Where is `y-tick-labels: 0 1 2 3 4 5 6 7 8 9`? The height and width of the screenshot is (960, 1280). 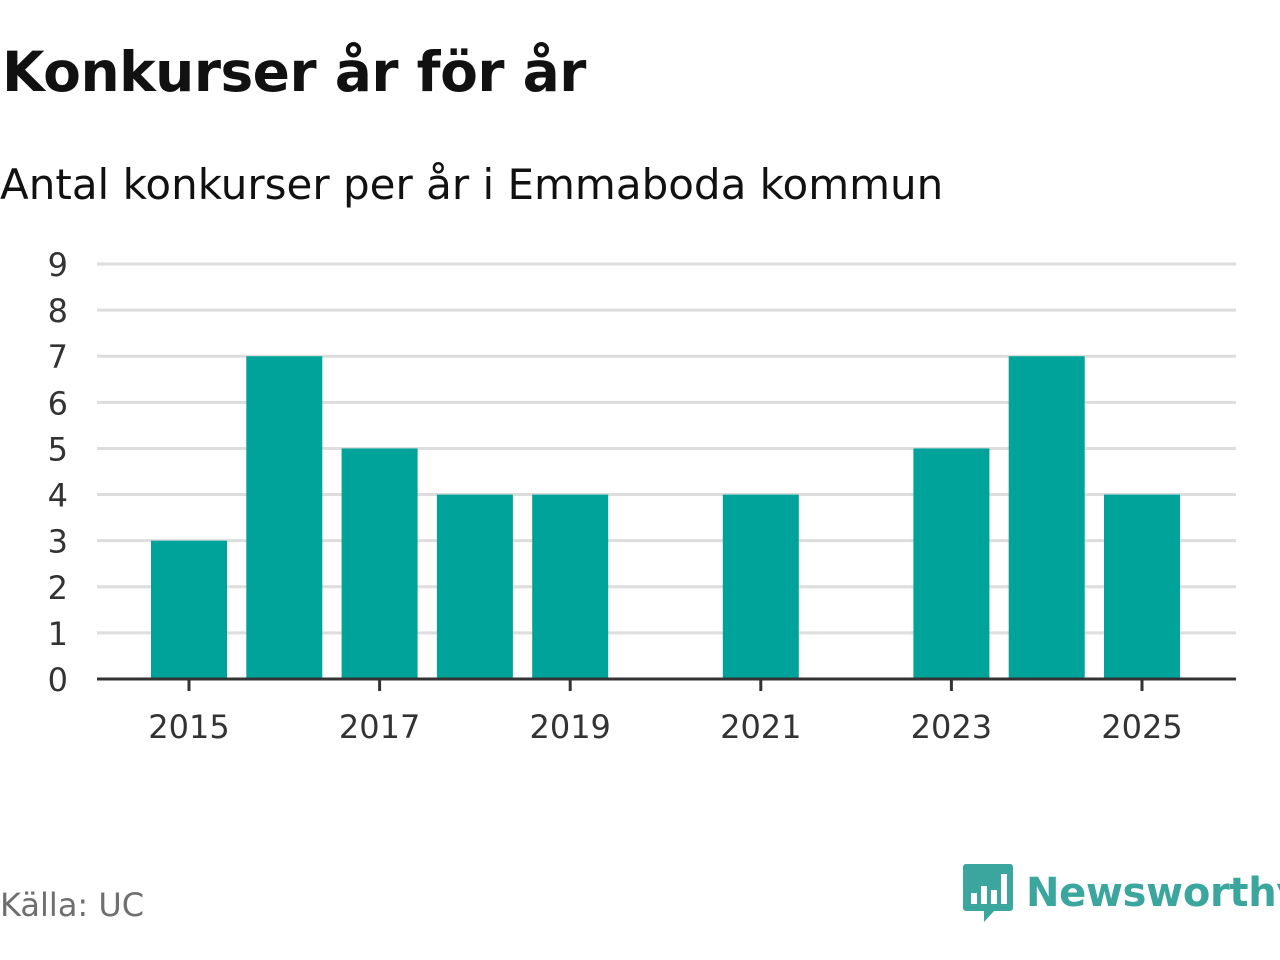
y-tick-labels: 0 1 2 3 4 5 6 7 8 9 is located at coordinates (58, 472).